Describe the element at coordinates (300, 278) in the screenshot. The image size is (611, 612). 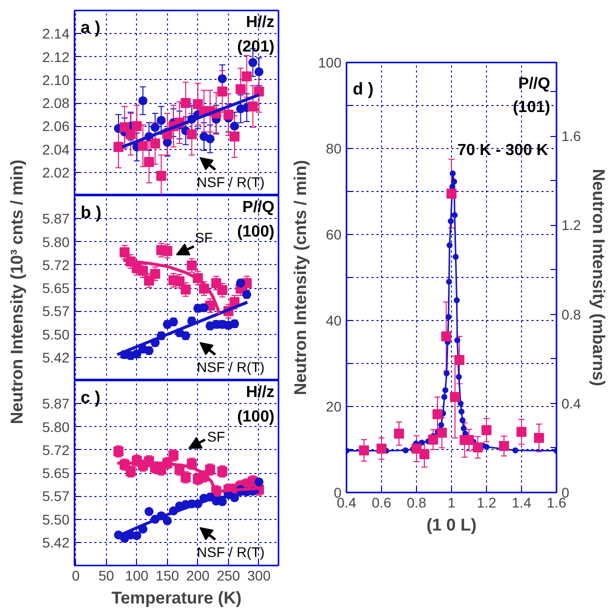
I see `y-axis-title: Neutron Intensity (cnts / min)` at that location.